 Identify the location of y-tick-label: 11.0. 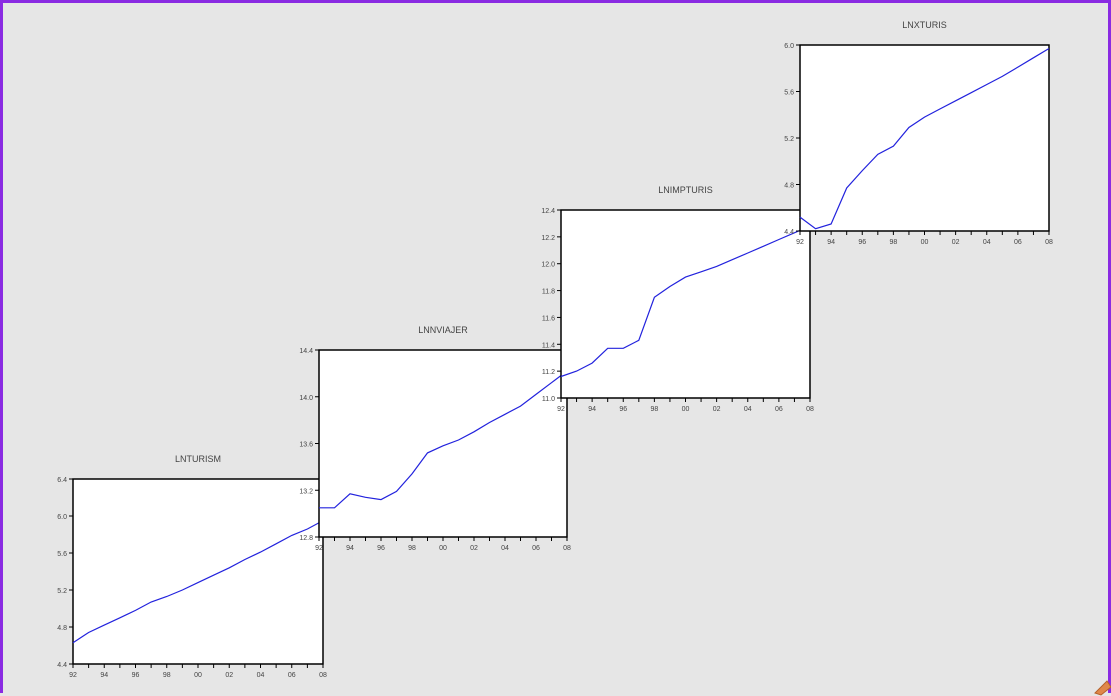
(548, 399).